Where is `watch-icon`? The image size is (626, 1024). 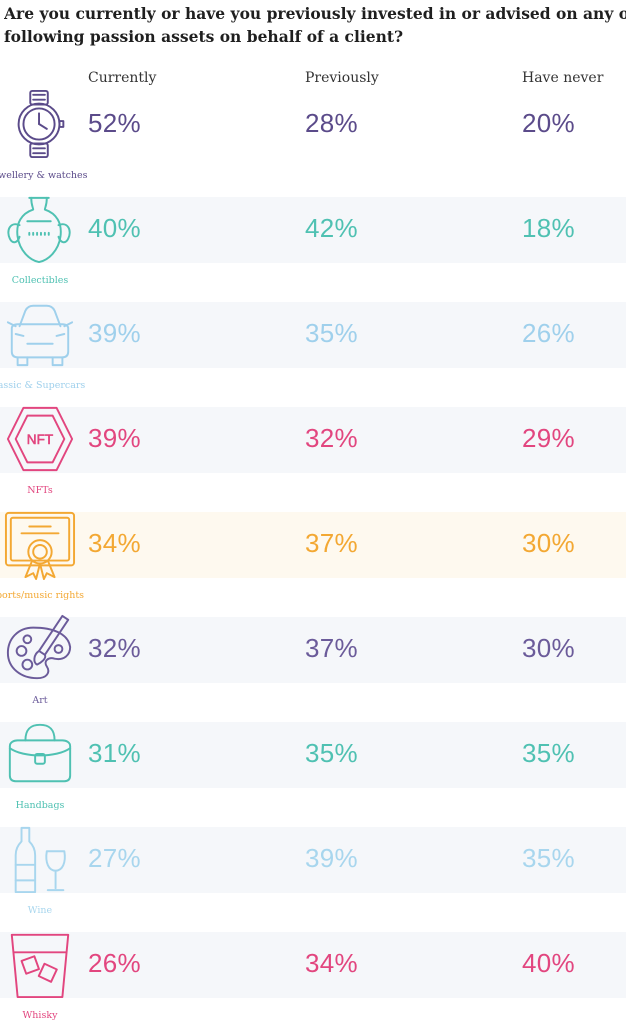
watch-icon is located at coordinates (40, 124).